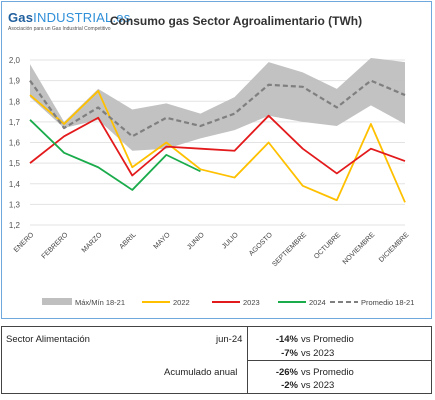 The image size is (435, 400). Describe the element at coordinates (251, 302) in the screenshot. I see `legend-label: 2023` at that location.